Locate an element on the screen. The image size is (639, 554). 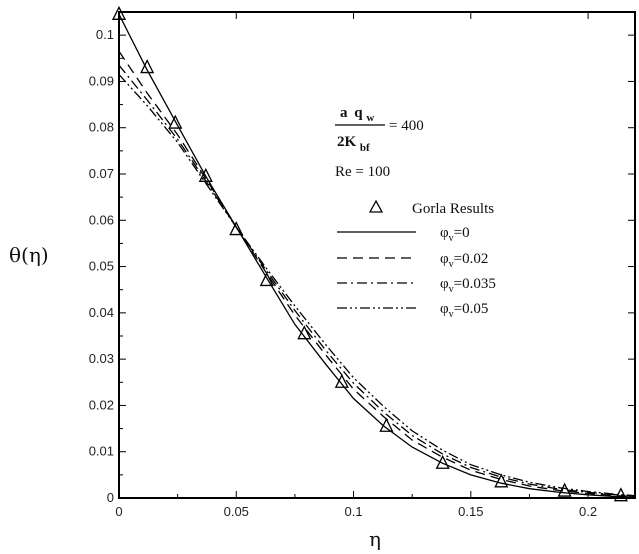
fraction-denominator-sub: bf is located at coordinates (365, 148).